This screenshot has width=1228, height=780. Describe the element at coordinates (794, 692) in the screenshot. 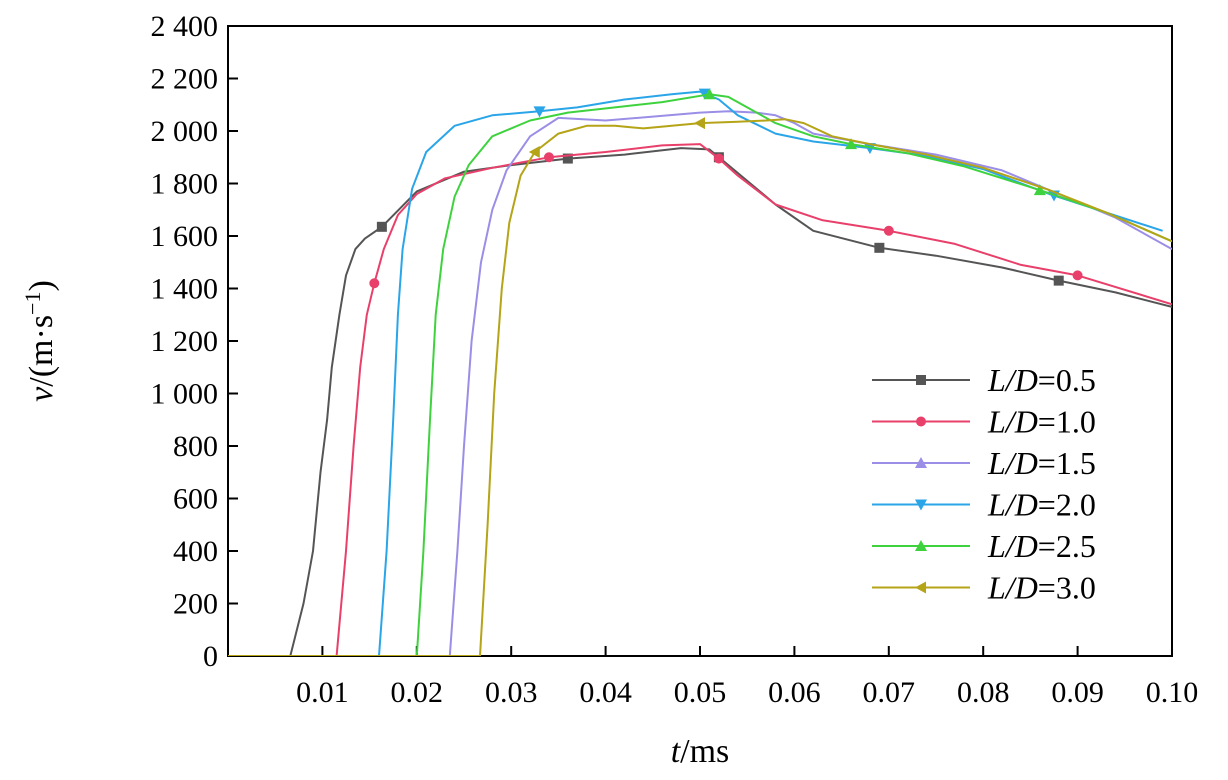

I see `x-tick-label: 0.06` at that location.